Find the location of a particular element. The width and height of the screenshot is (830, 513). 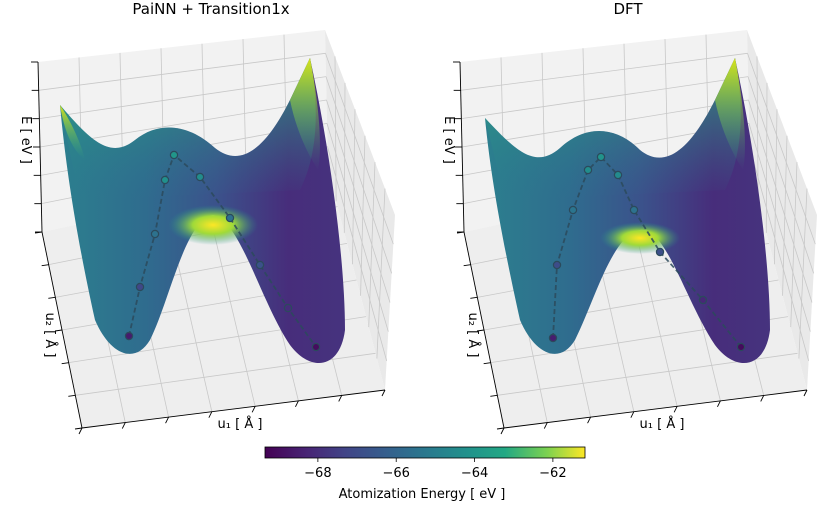

colorbar-gradient is located at coordinates (425, 452).